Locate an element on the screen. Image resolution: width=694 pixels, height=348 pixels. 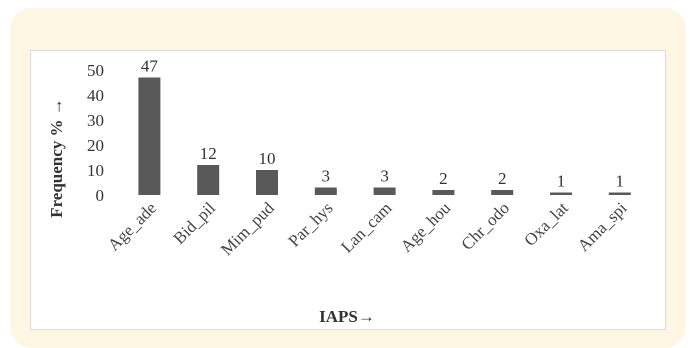
y-tick-label: 50 is located at coordinates (95, 70).